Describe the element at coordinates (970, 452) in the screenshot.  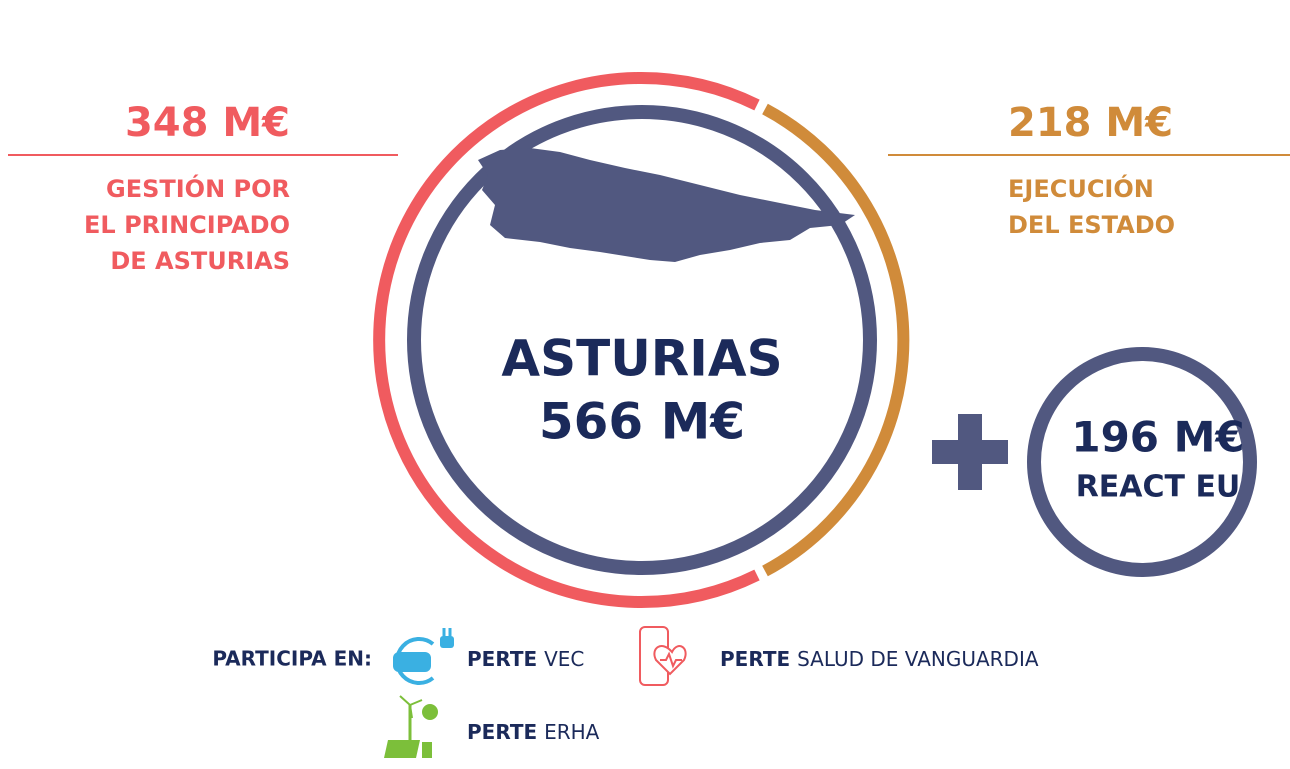
I see `plus-sign` at that location.